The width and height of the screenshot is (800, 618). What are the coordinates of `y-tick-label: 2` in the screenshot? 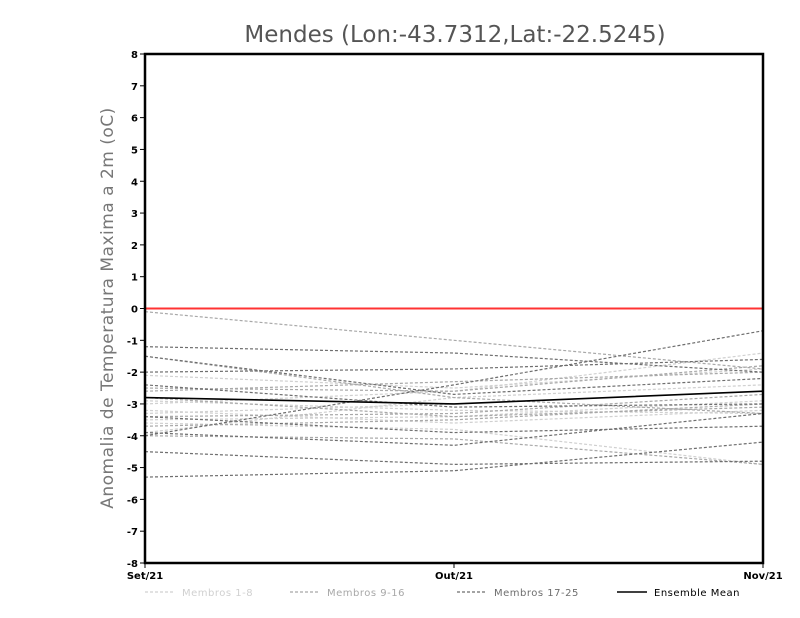 It's located at (134, 246).